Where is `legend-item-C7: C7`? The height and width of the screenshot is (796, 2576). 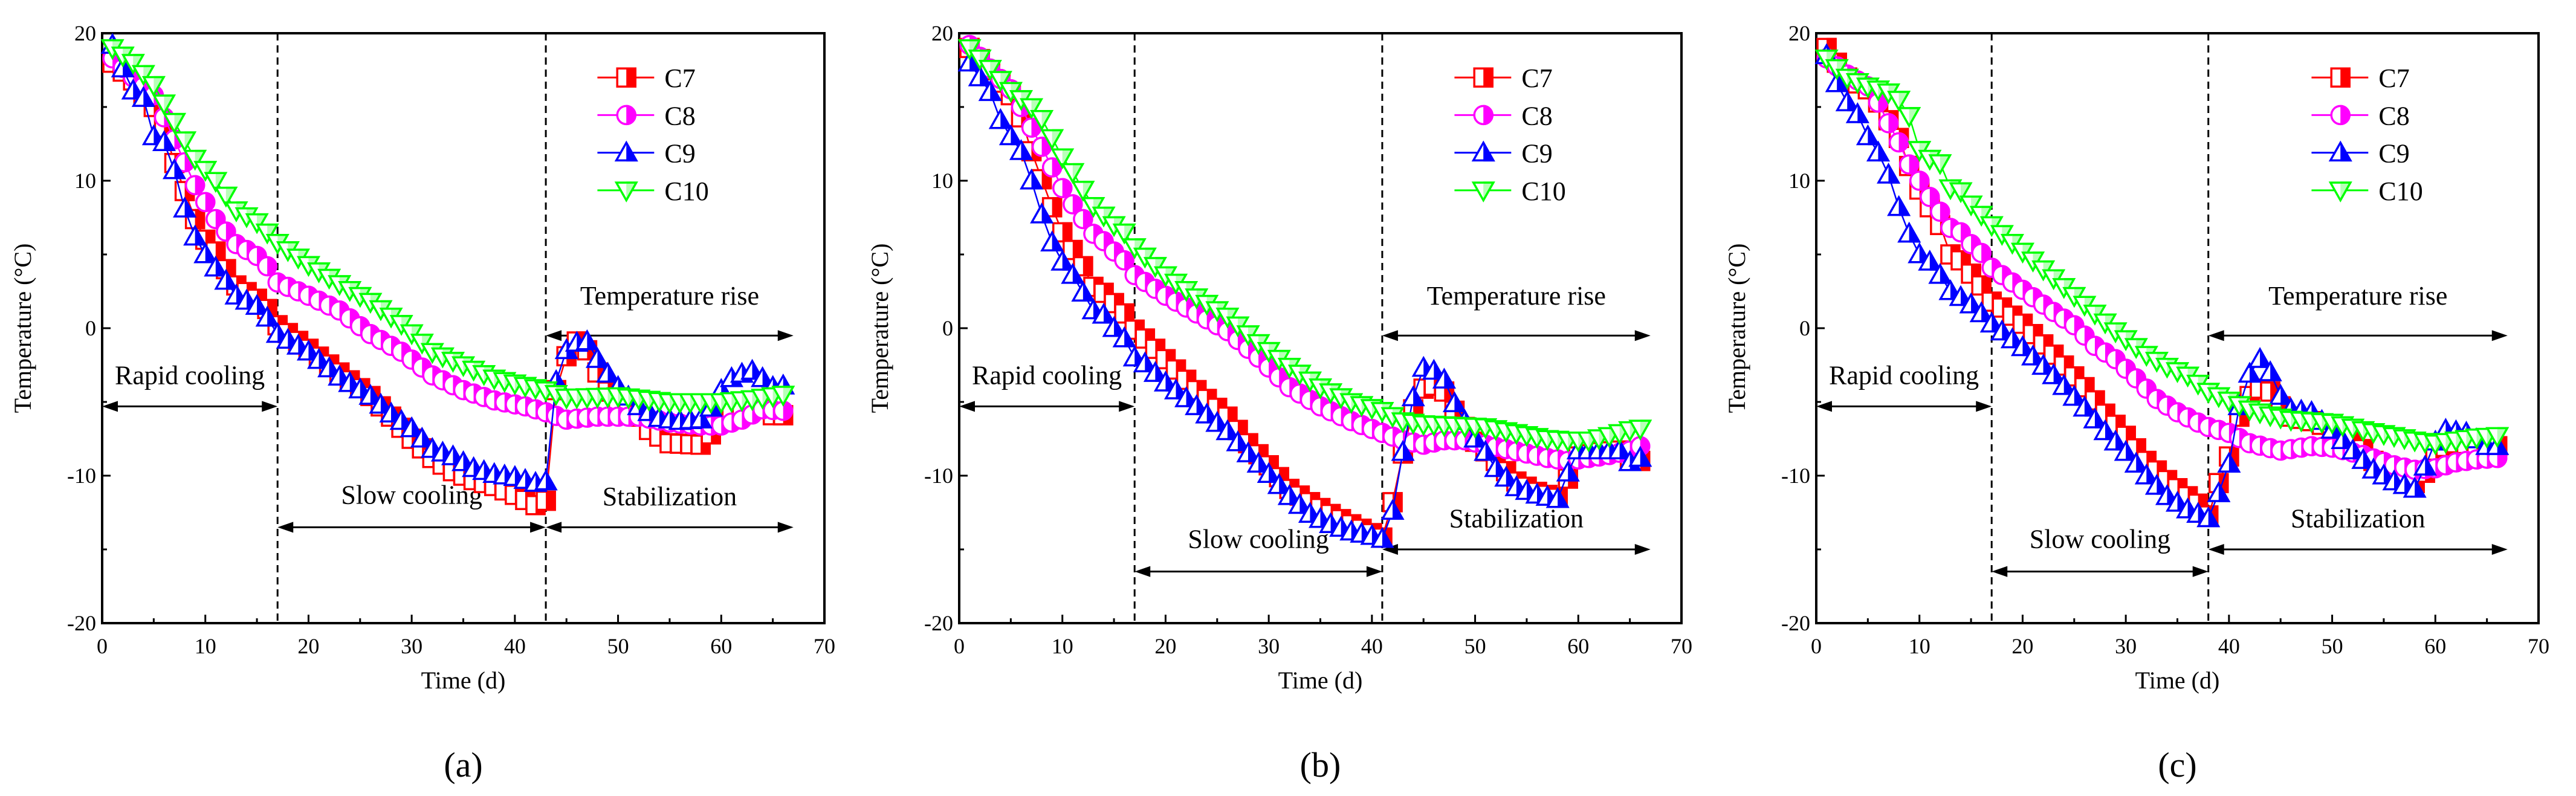
legend-item-C7: C7 is located at coordinates (1503, 78).